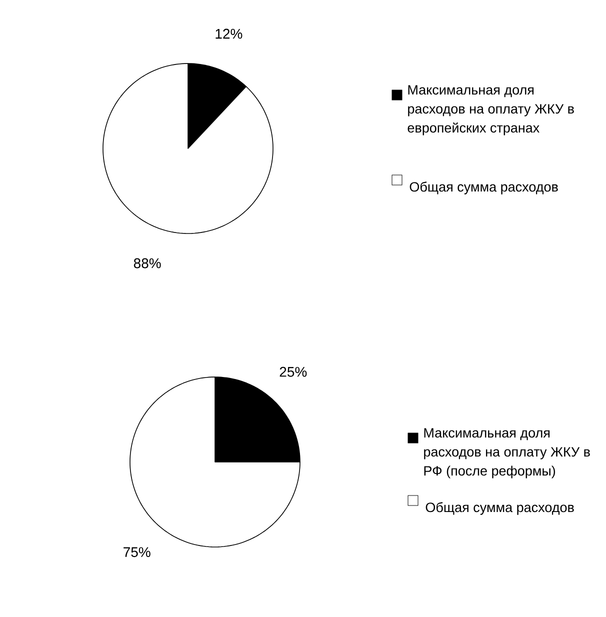  What do you see at coordinates (293, 371) in the screenshot?
I see `data-label: 25%` at bounding box center [293, 371].